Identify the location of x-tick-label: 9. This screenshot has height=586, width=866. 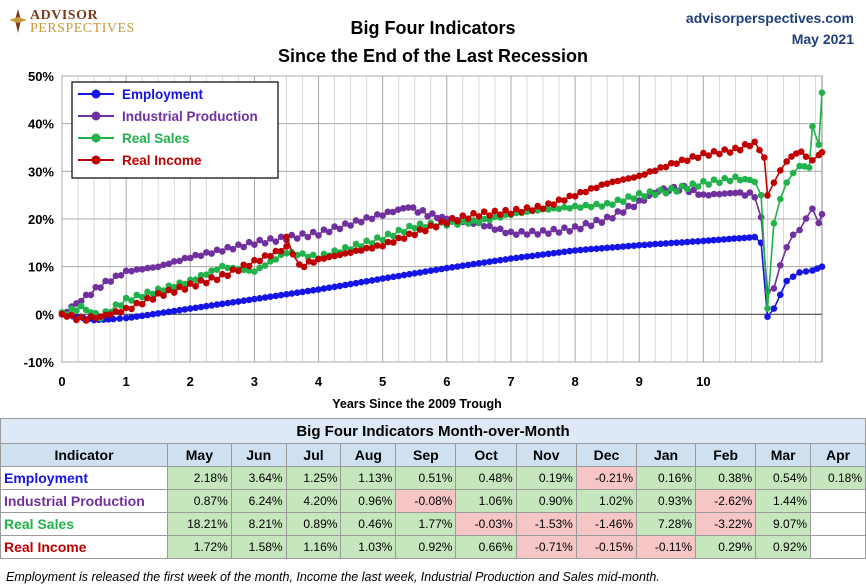
(639, 381).